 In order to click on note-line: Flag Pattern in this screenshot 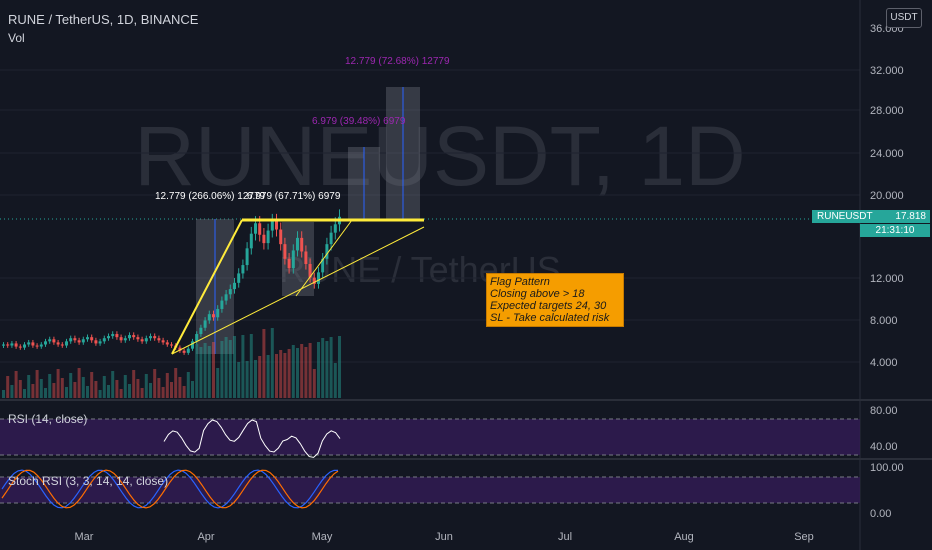, I will do `click(520, 282)`.